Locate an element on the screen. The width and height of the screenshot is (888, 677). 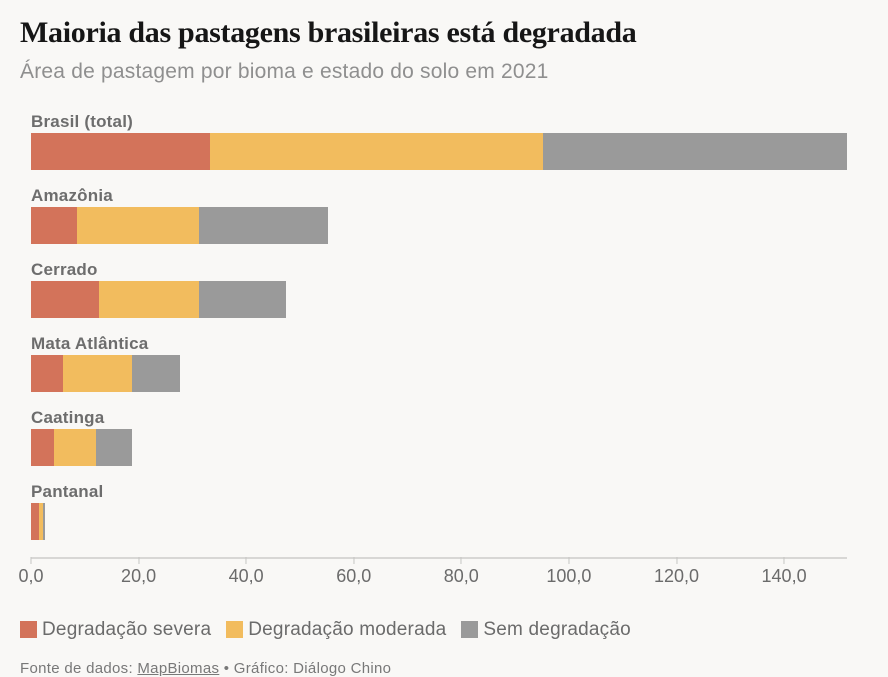
axis-tick: 0,0 is located at coordinates (31, 571).